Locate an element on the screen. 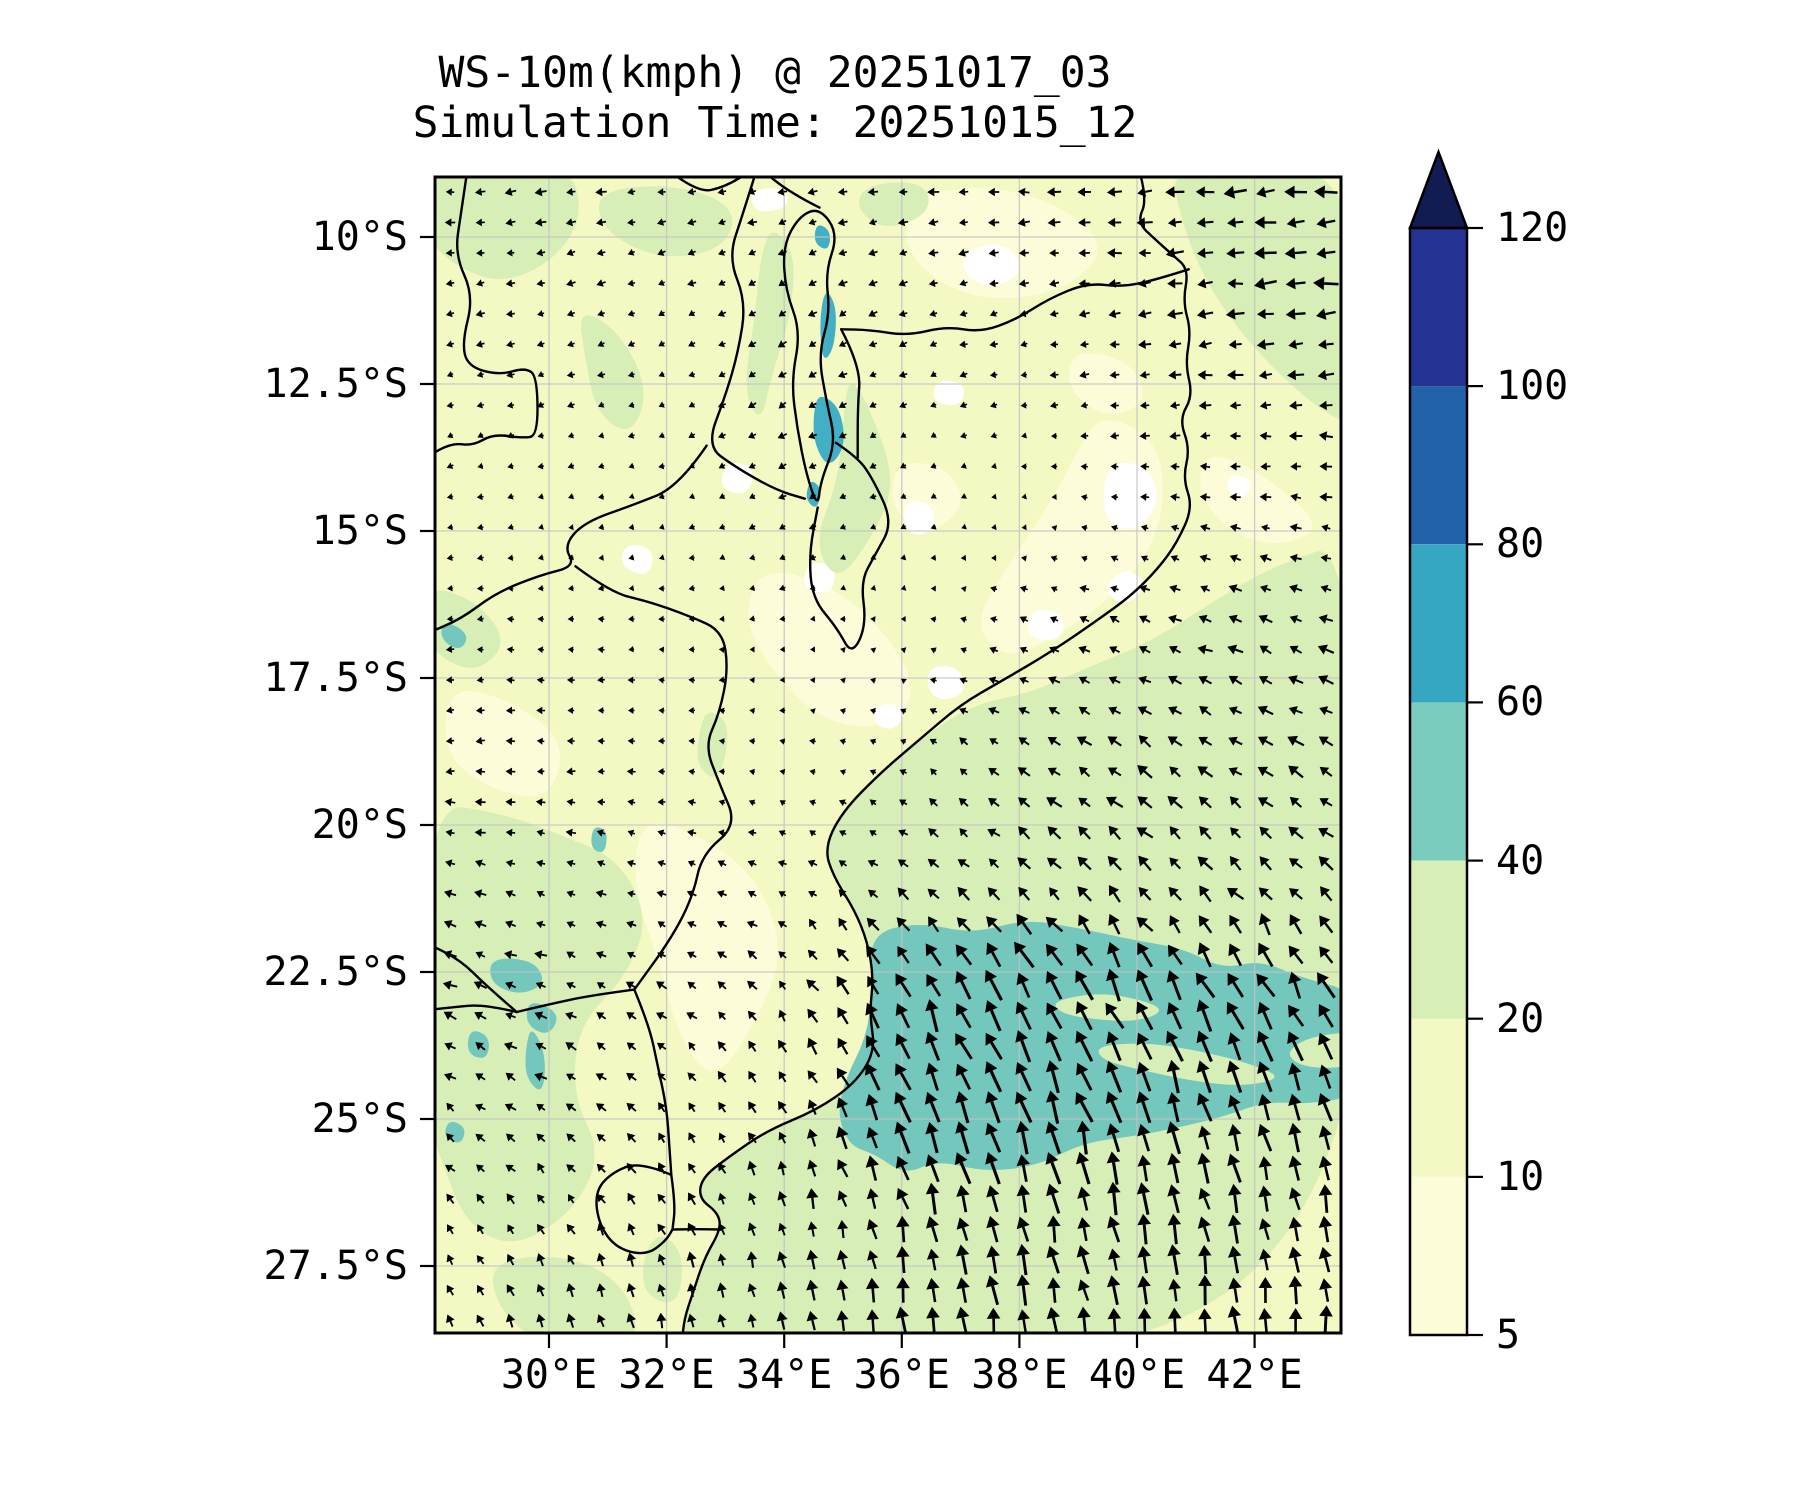 Image resolution: width=1800 pixels, height=1500 pixels. y-tick-label-22.5°S: 22.5°S is located at coordinates (336, 972).